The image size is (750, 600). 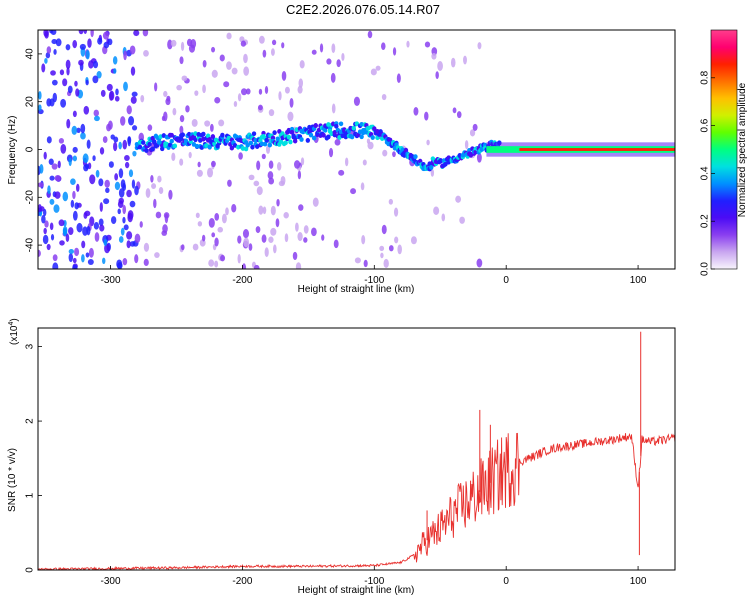 What do you see at coordinates (705, 173) in the screenshot?
I see `colorbar-tick-label: 0.4` at bounding box center [705, 173].